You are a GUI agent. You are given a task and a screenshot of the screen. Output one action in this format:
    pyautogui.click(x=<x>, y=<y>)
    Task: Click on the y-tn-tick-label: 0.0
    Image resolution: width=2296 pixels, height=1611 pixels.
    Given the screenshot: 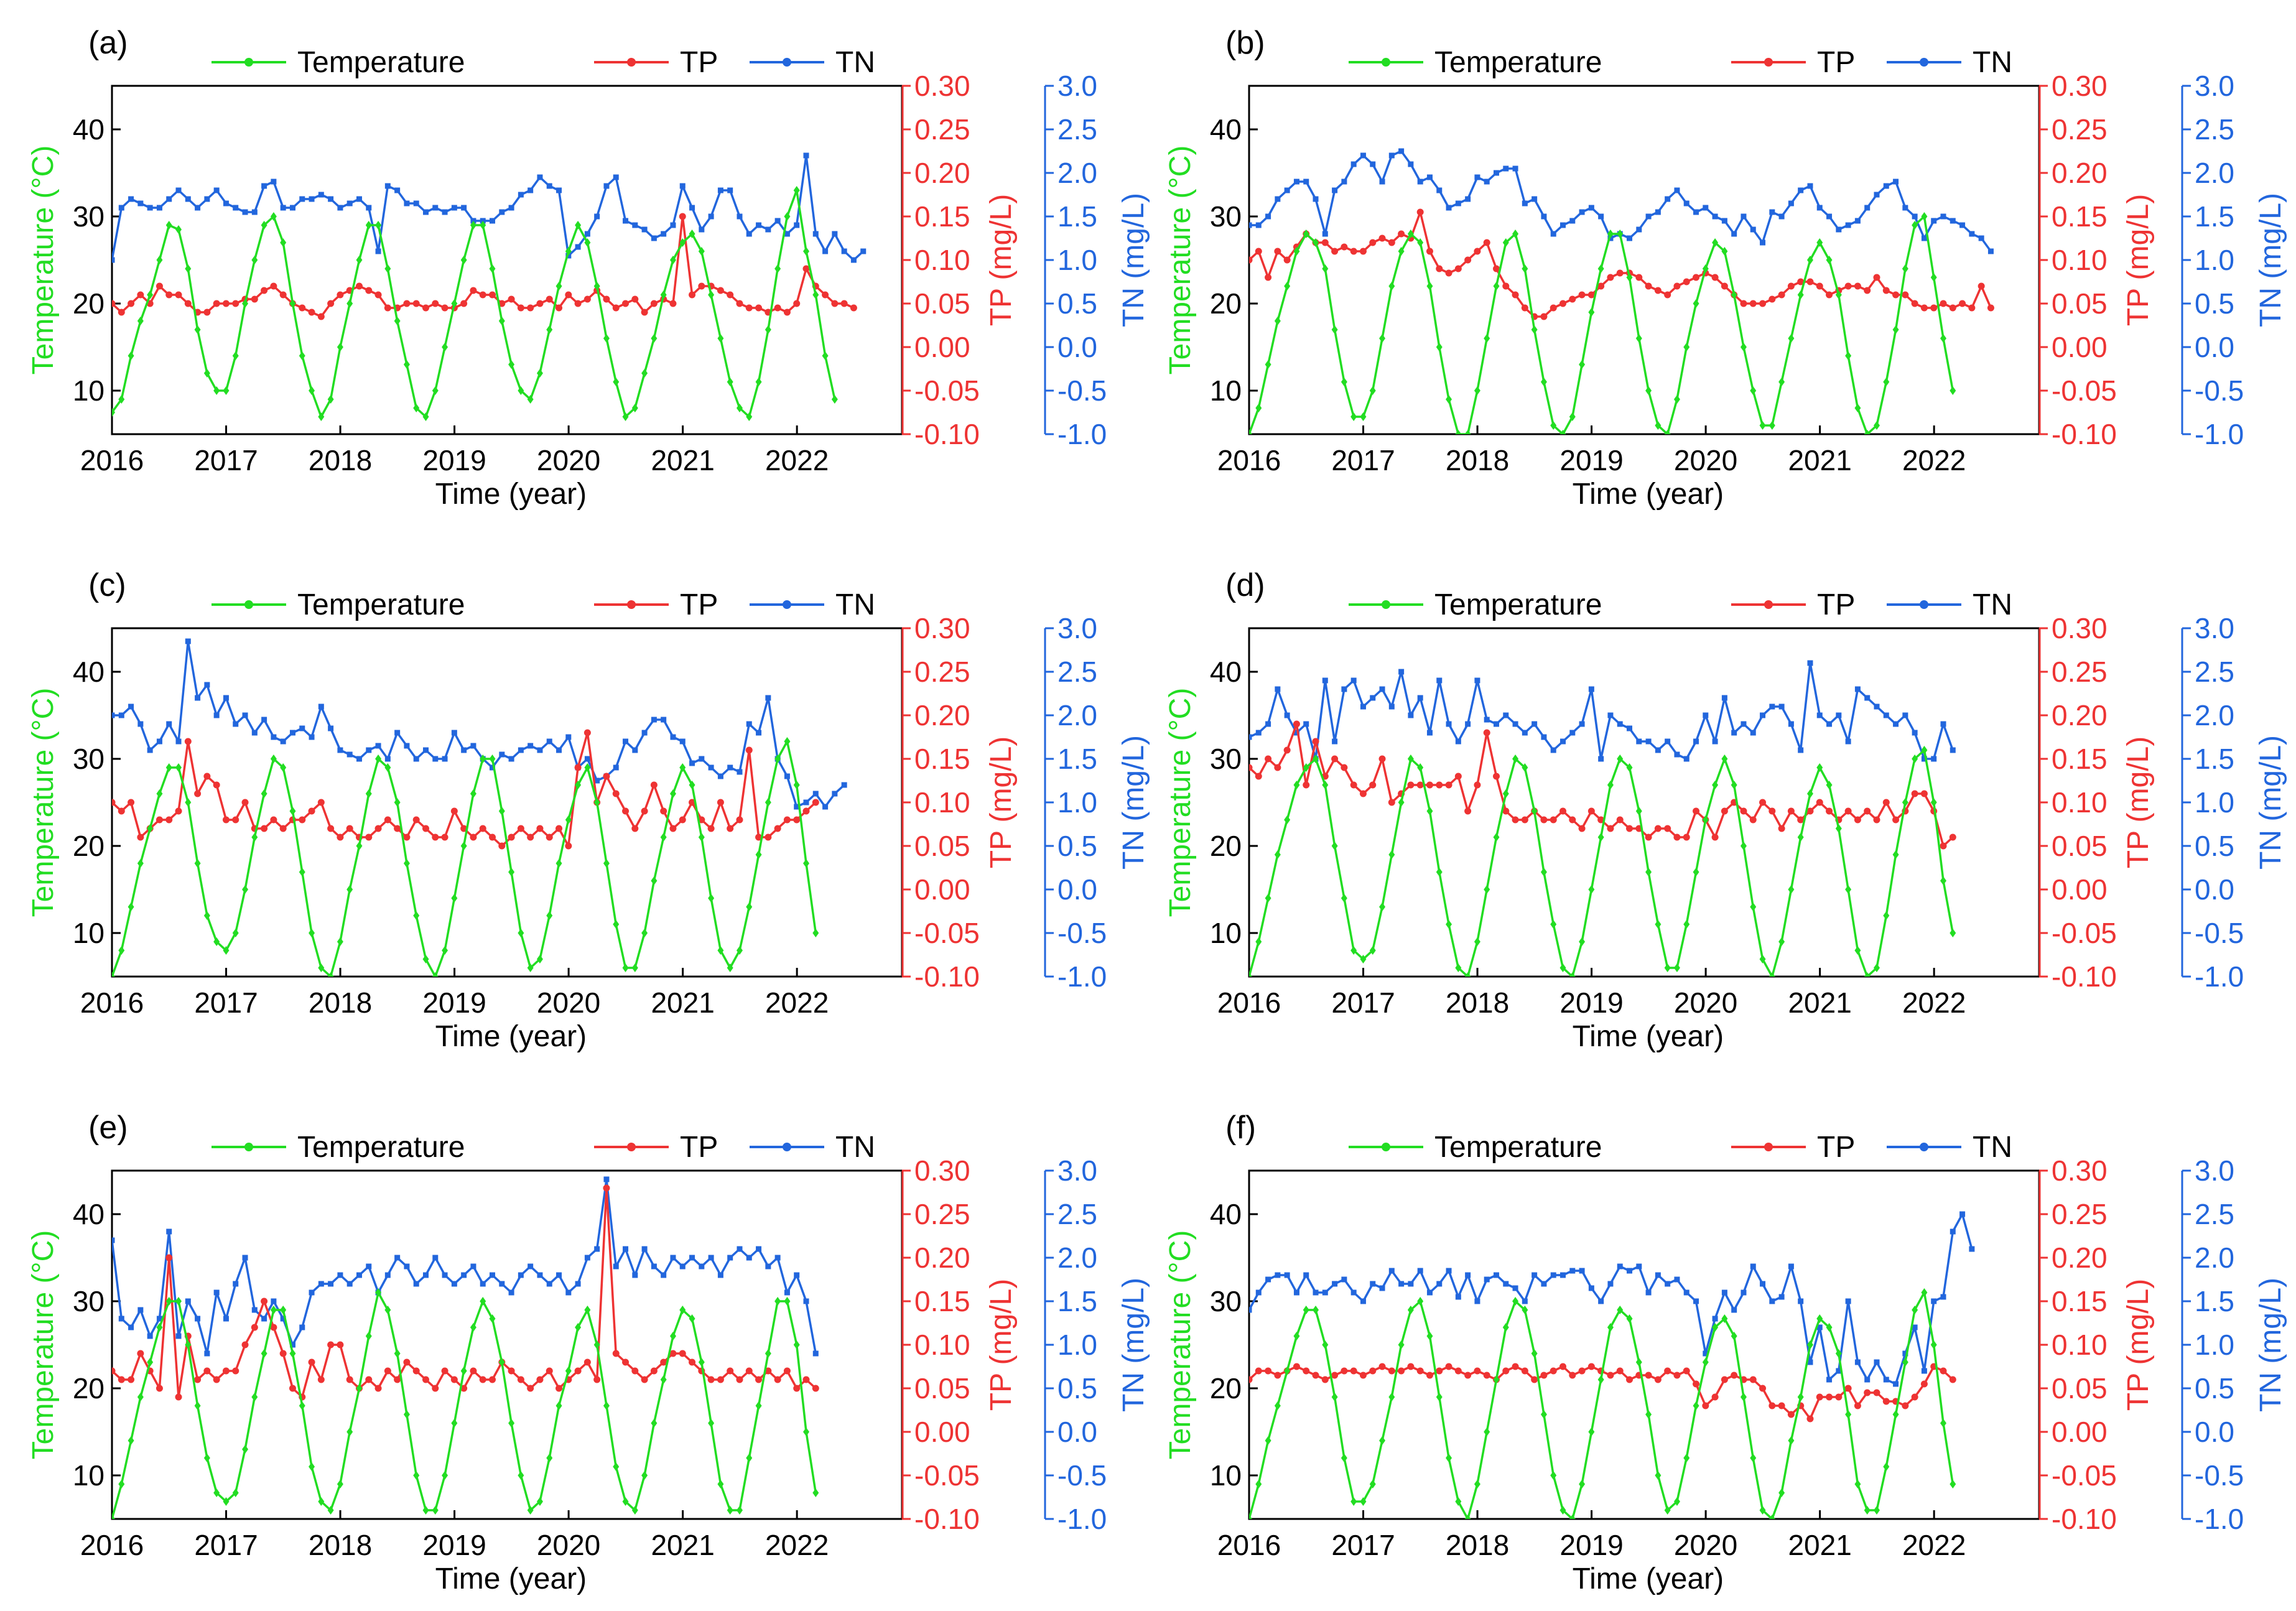 What is the action you would take?
    pyautogui.click(x=1077, y=347)
    